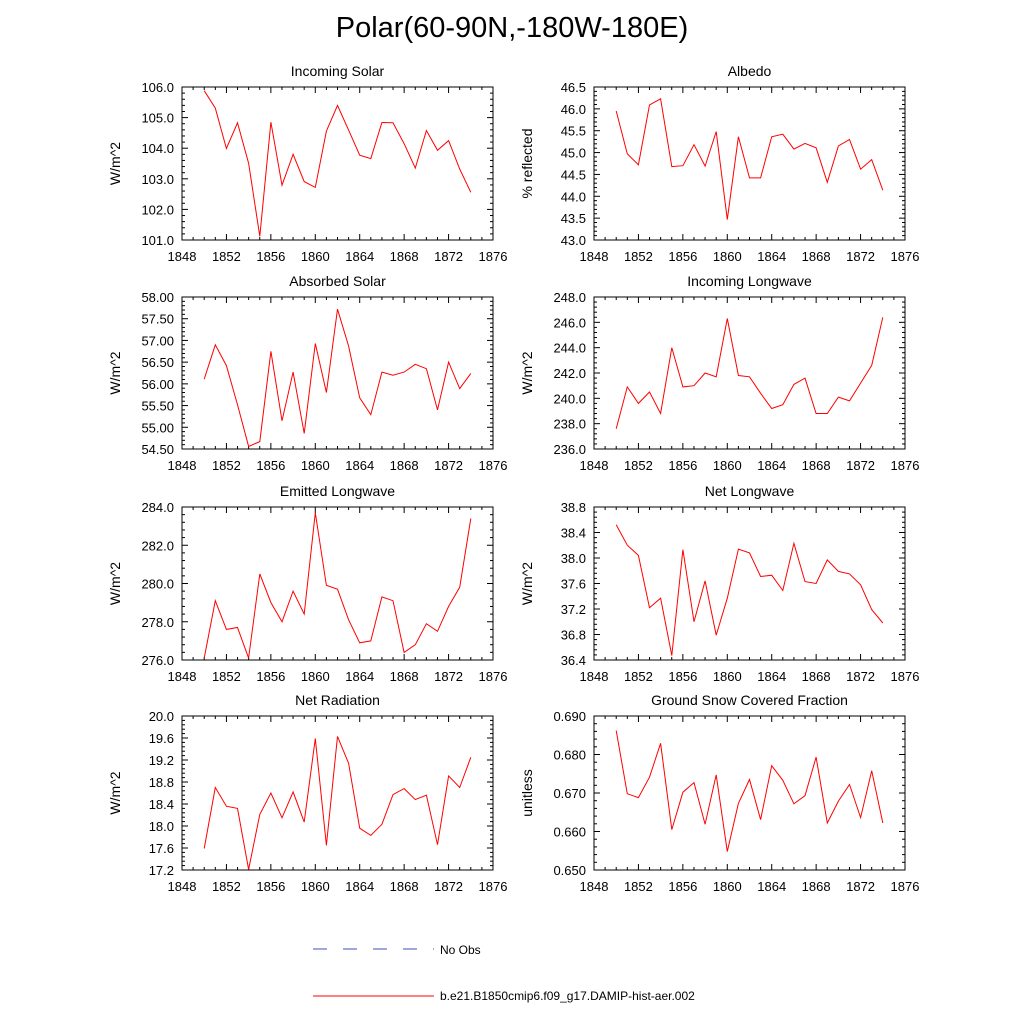  What do you see at coordinates (569, 398) in the screenshot?
I see `y-tick-label: 240.0` at bounding box center [569, 398].